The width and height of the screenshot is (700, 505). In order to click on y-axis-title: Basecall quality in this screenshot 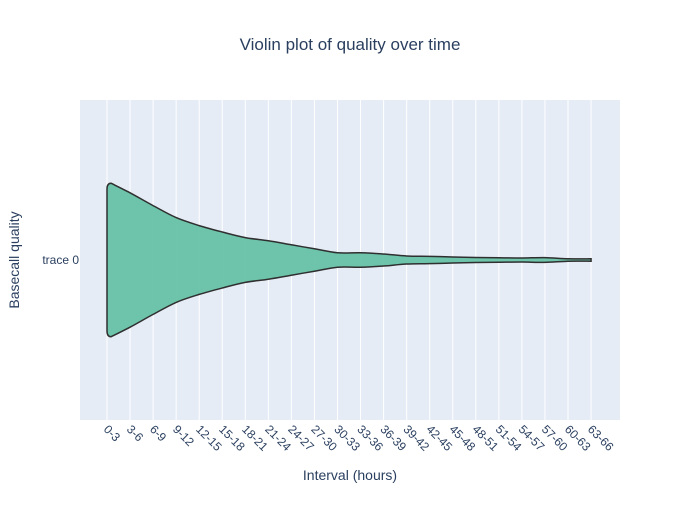, I will do `click(14, 259)`.